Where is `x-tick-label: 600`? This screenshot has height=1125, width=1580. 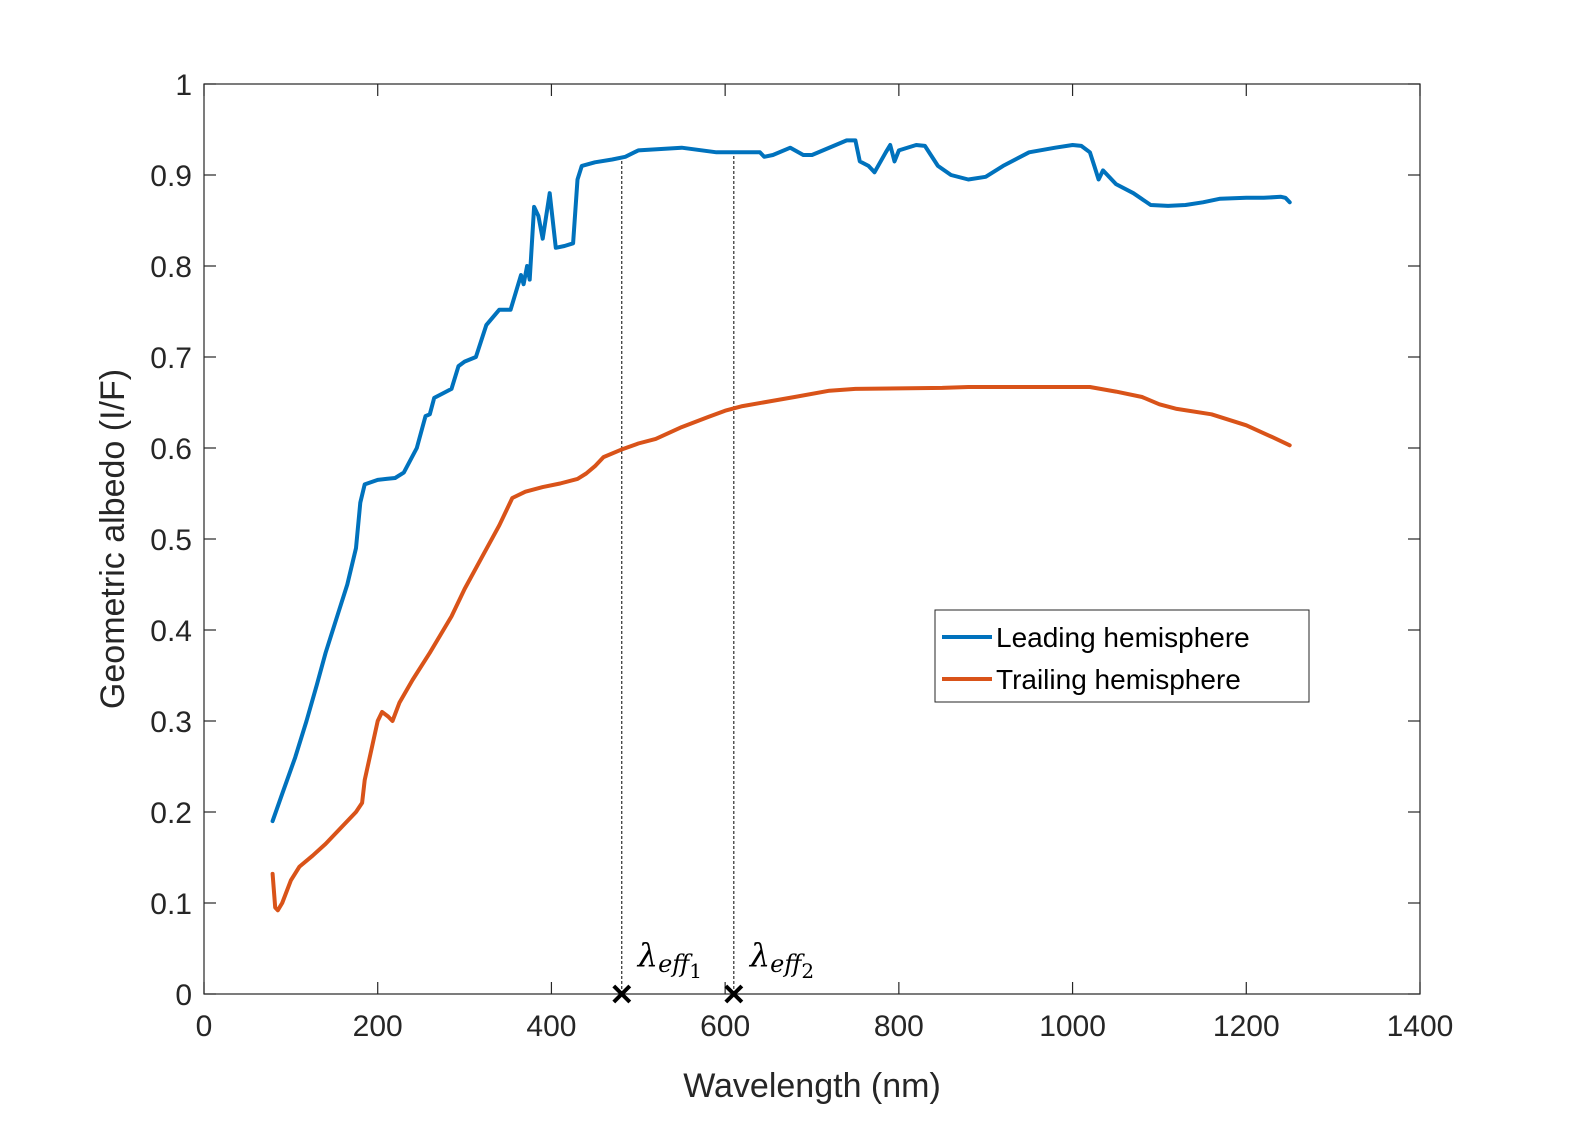
x-tick-label: 600 is located at coordinates (725, 1026).